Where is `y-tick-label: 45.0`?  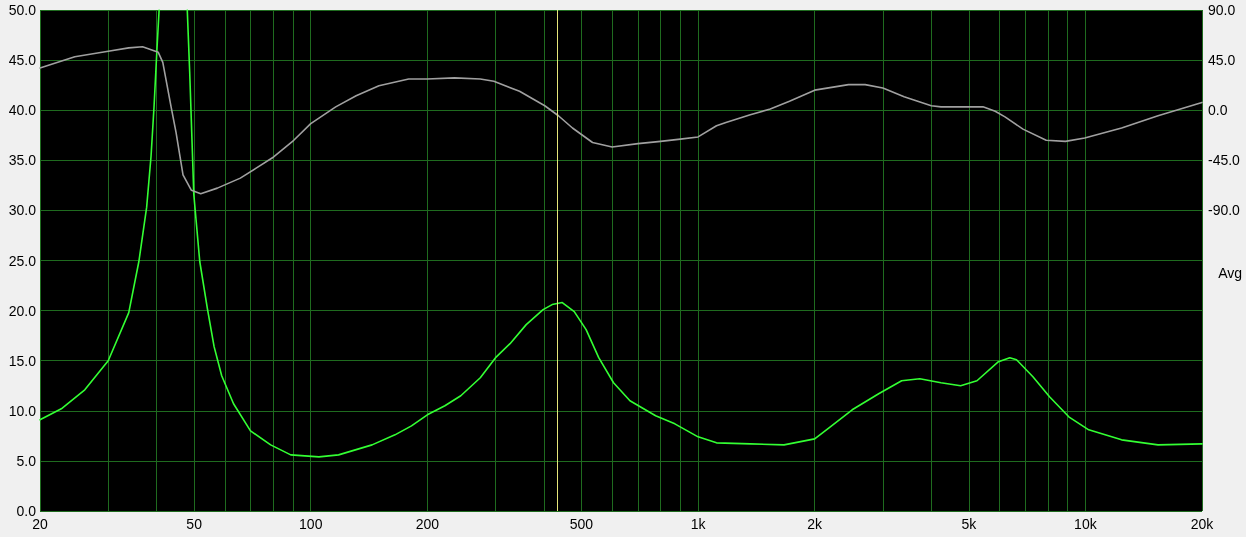
y-tick-label: 45.0 is located at coordinates (22, 60).